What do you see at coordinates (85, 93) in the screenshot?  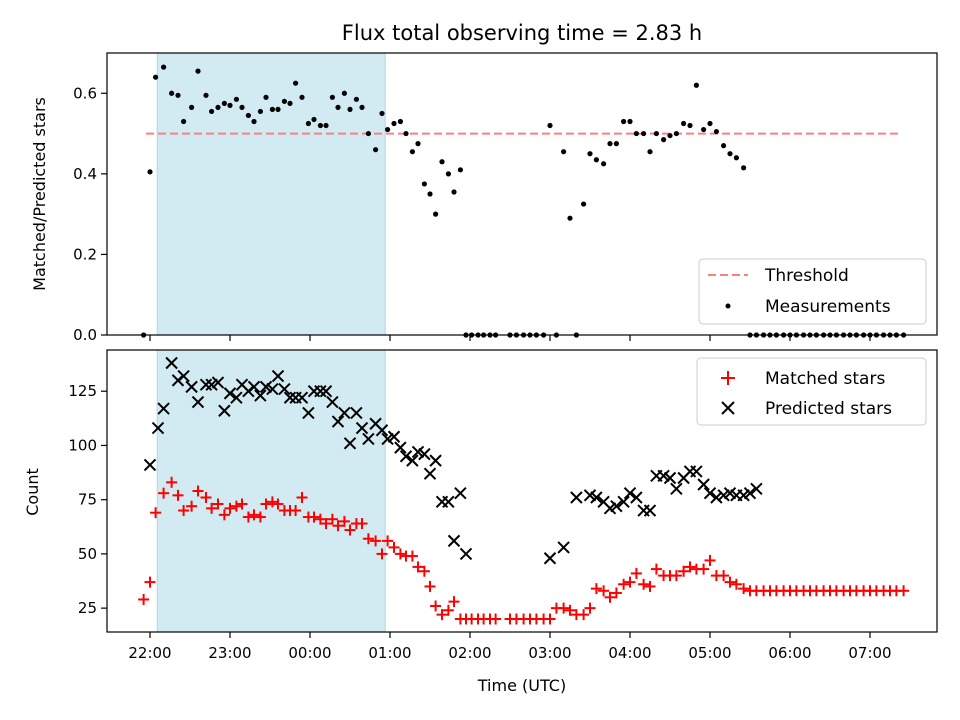 I see `top-y-tick-label: 0.6` at bounding box center [85, 93].